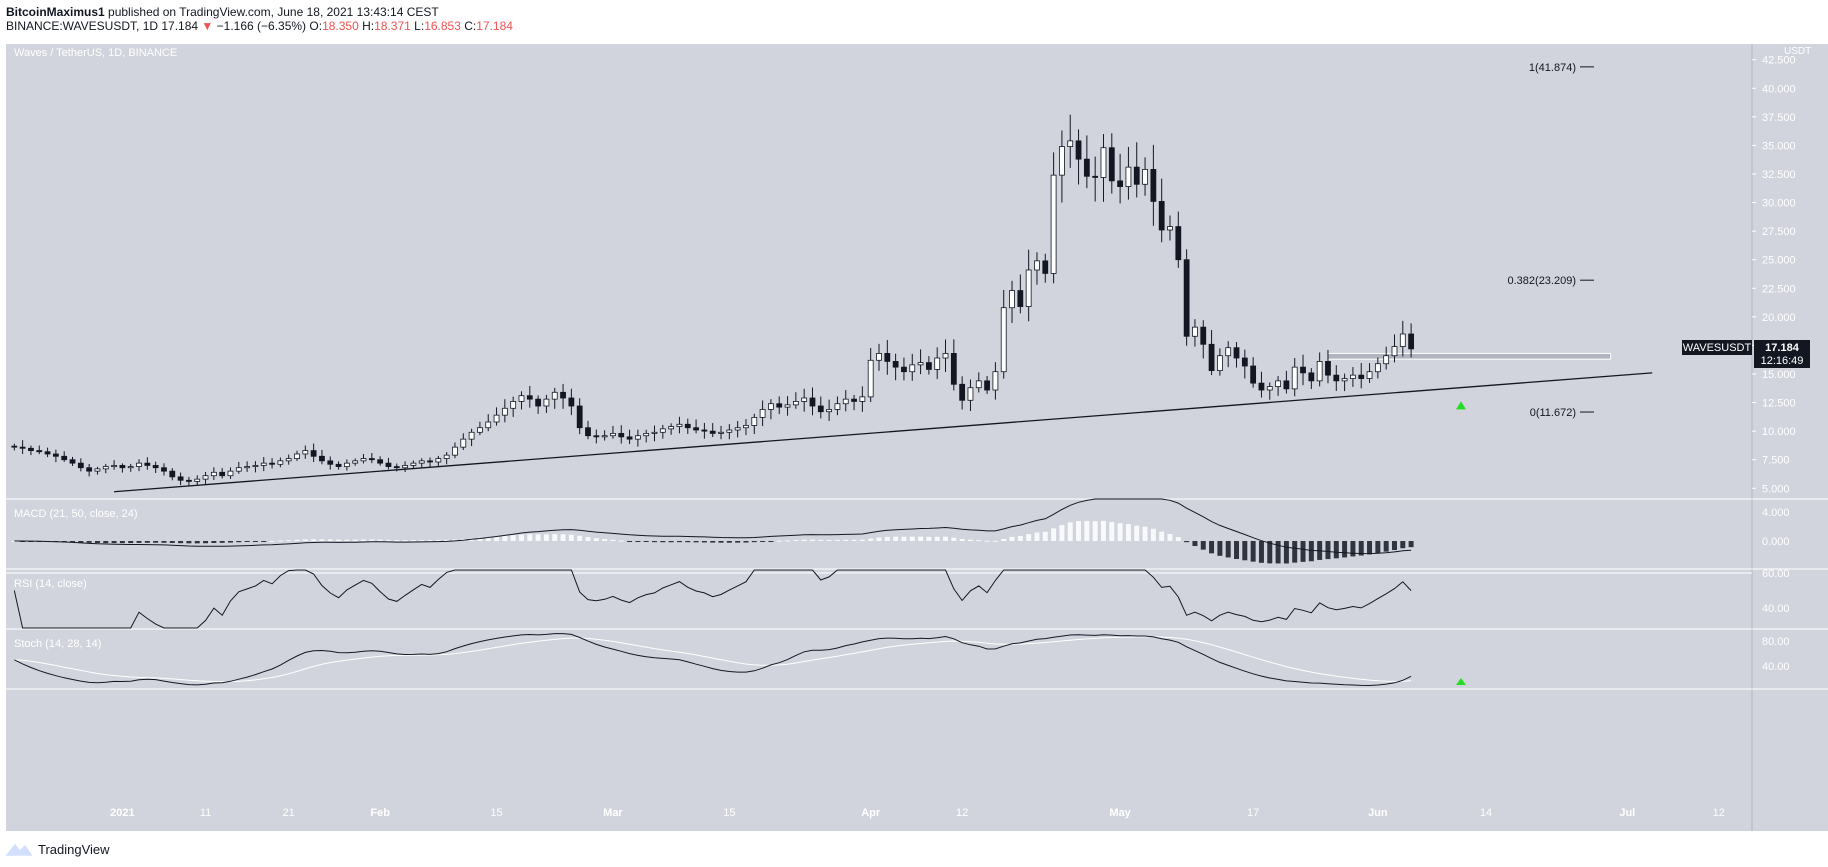 This screenshot has height=867, width=1828. I want to click on high-value: 18.371, so click(392, 26).